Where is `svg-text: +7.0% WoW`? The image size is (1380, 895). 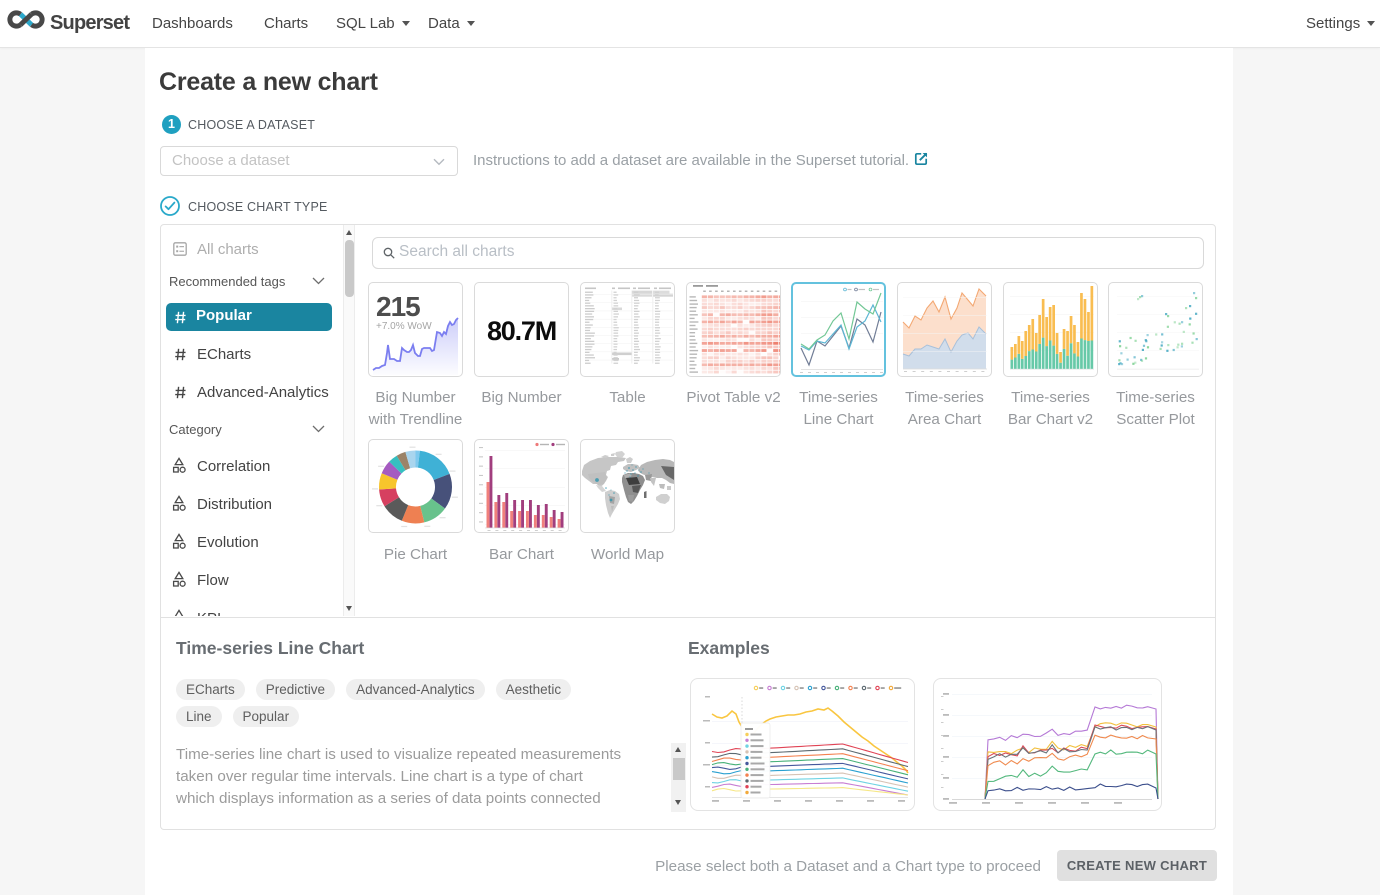 svg-text: +7.0% WoW is located at coordinates (404, 326).